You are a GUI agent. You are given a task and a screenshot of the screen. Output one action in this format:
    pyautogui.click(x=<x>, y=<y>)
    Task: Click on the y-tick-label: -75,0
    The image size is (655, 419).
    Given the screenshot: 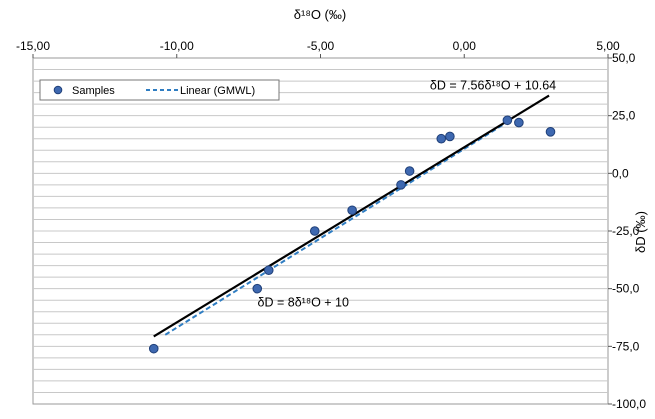 What is the action you would take?
    pyautogui.click(x=626, y=346)
    